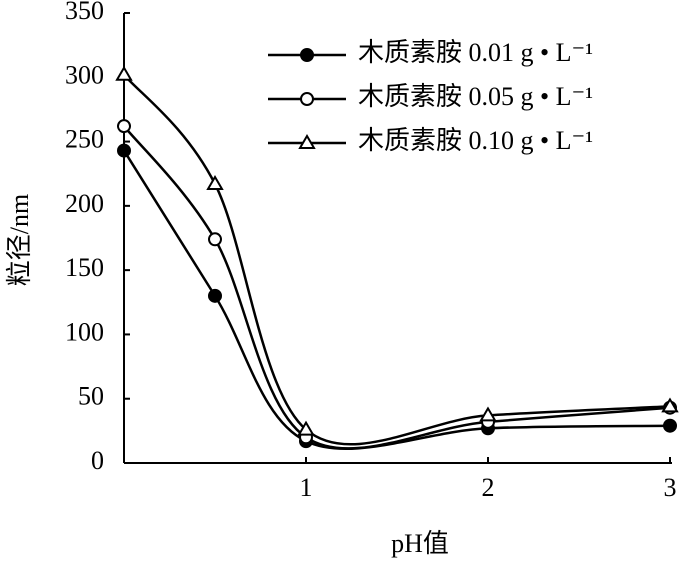  Describe the element at coordinates (488, 487) in the screenshot. I see `x-tick-label: 2` at that location.